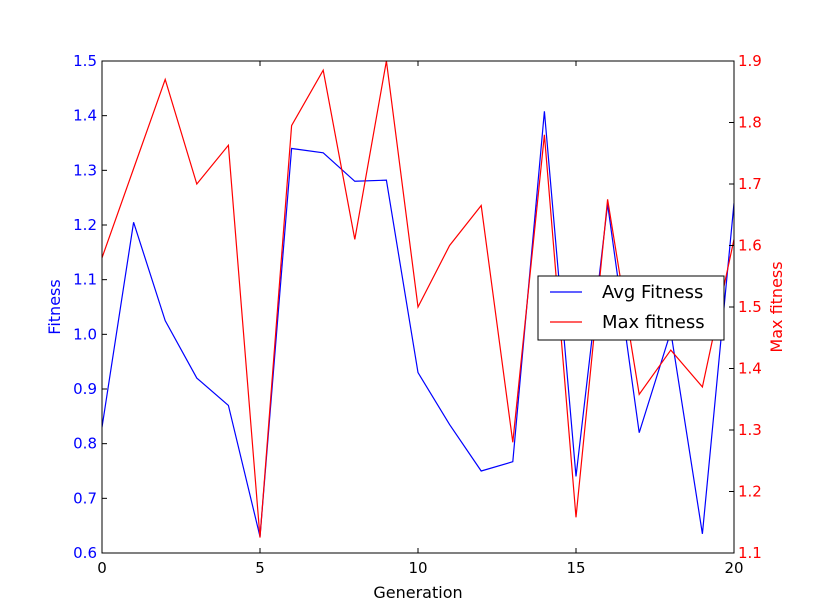 This screenshot has height=615, width=815. Describe the element at coordinates (85, 334) in the screenshot. I see `y-left-tick-label: 1.0` at that location.